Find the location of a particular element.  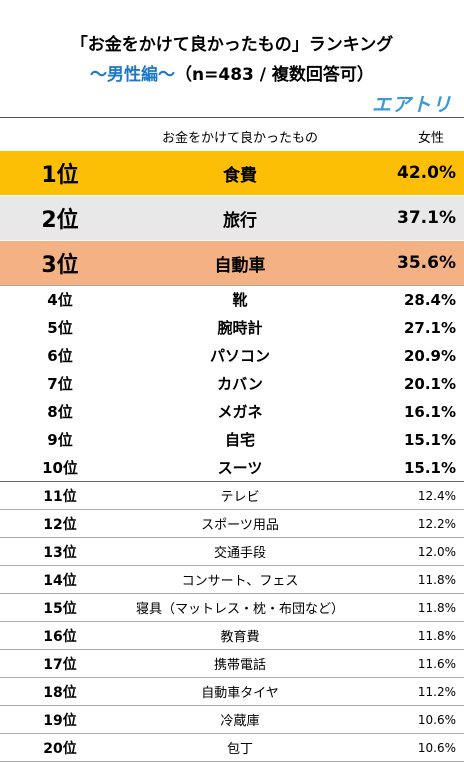

value-label: 12.4% is located at coordinates (436, 495).